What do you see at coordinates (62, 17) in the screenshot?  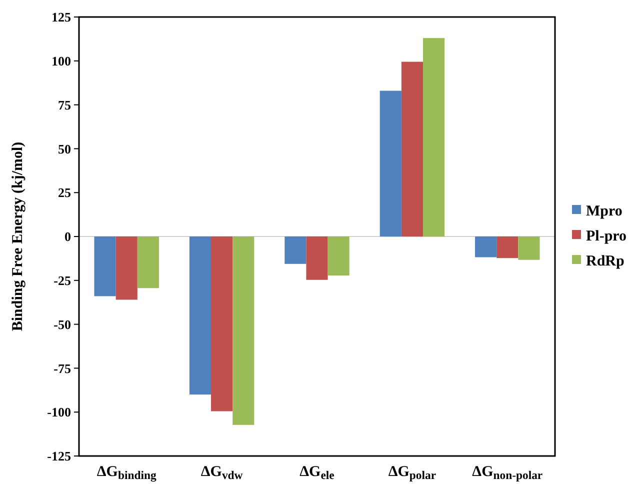 I see `y-tick-label: 125` at bounding box center [62, 17].